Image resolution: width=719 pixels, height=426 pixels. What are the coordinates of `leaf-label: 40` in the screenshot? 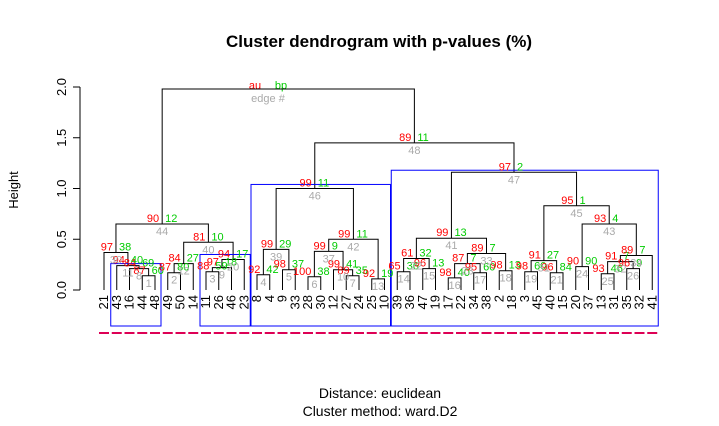 It's located at (549, 302).